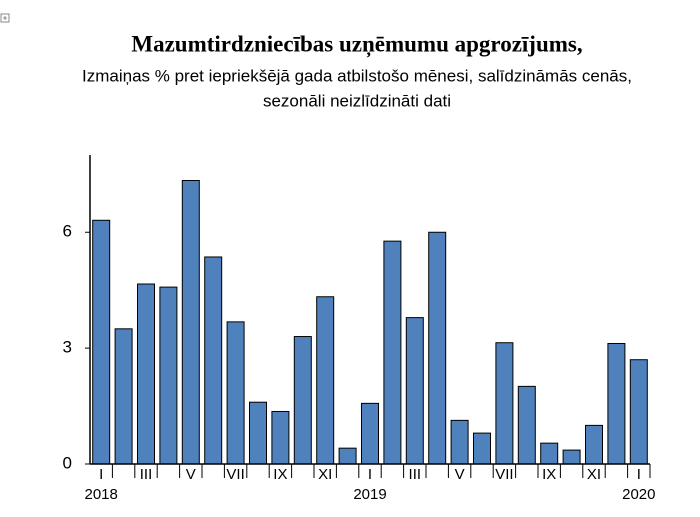 Image resolution: width=700 pixels, height=517 pixels. I want to click on y-tick-label: 3, so click(67, 347).